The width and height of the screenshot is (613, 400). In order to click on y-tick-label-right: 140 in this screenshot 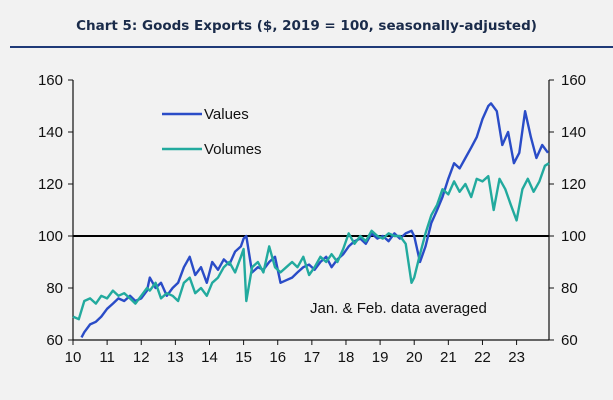, I will do `click(573, 132)`.